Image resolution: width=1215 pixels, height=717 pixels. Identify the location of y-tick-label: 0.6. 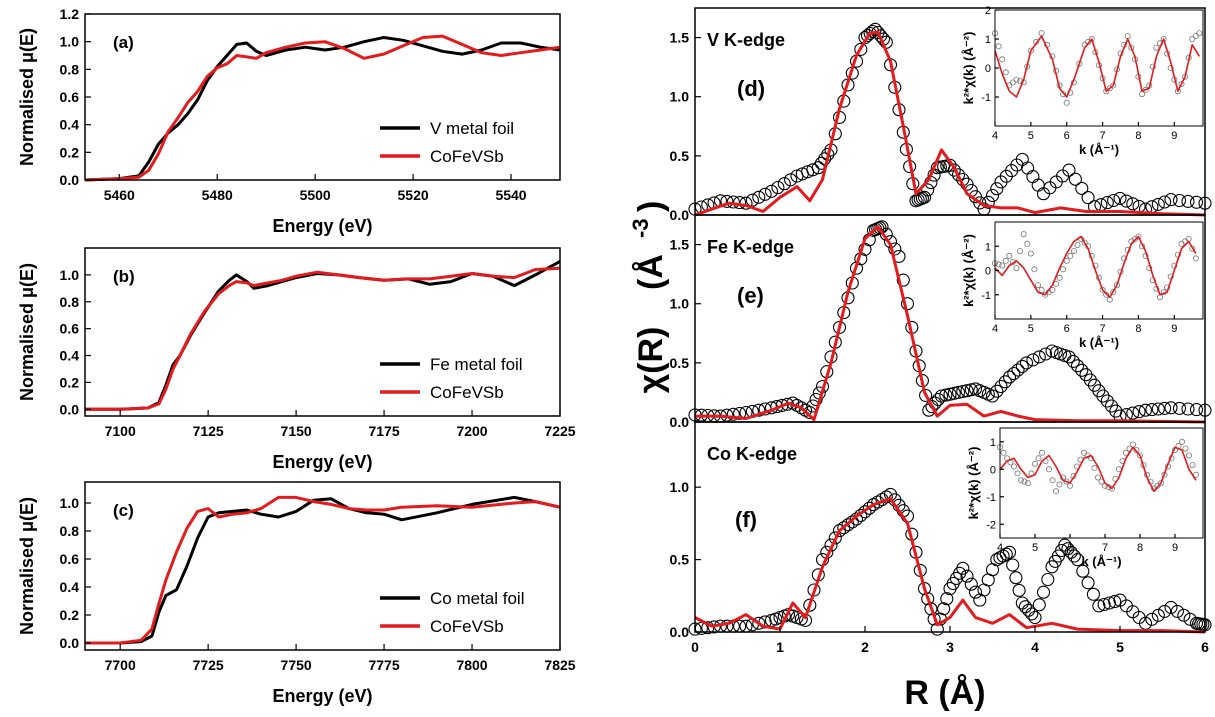
(70, 559).